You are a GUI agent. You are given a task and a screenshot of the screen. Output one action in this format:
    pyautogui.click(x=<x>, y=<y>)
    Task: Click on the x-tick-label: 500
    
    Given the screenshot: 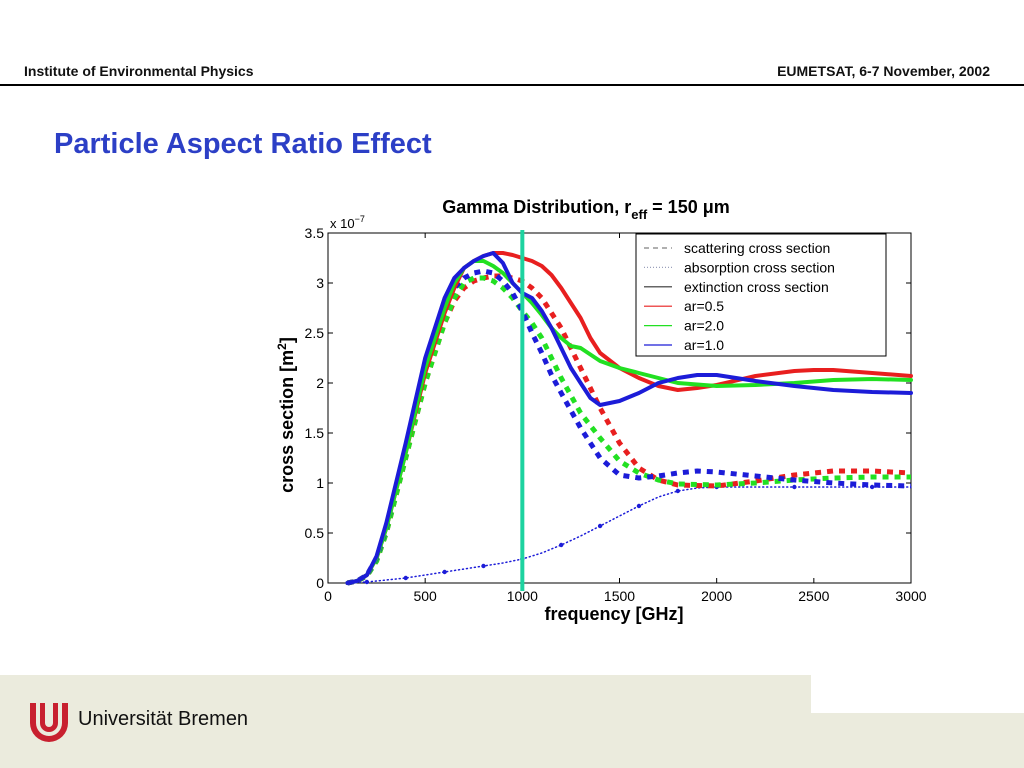 What is the action you would take?
    pyautogui.click(x=425, y=596)
    